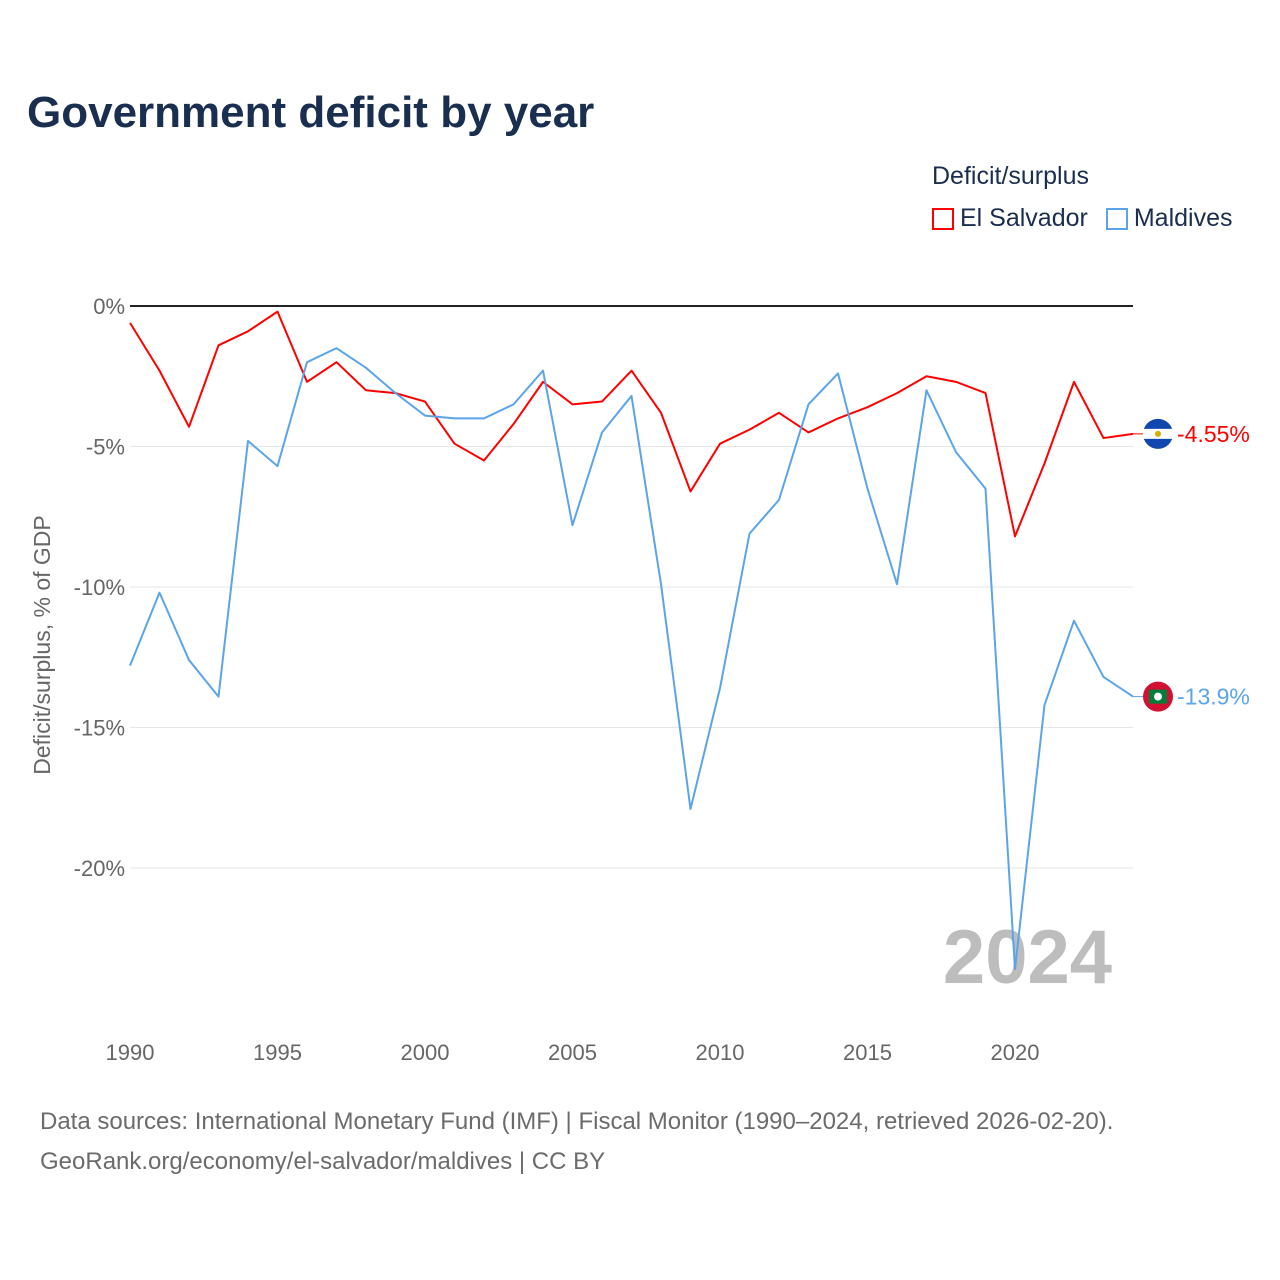 The image size is (1280, 1280). I want to click on y-tick-label: -20%, so click(99, 868).